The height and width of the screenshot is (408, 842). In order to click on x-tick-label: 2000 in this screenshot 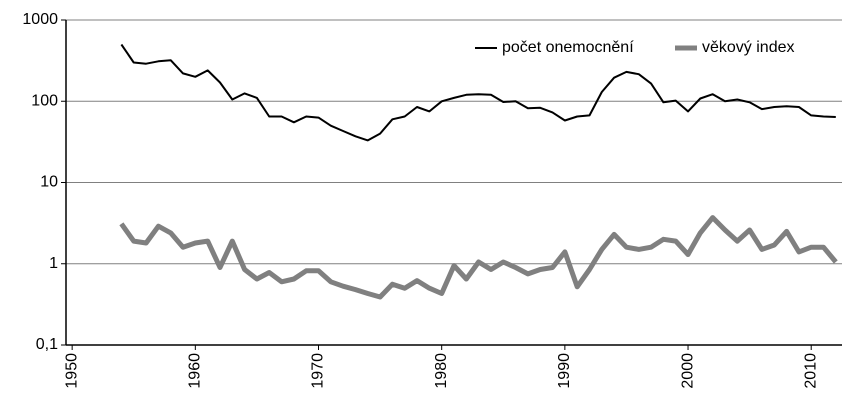, I will do `click(687, 371)`.